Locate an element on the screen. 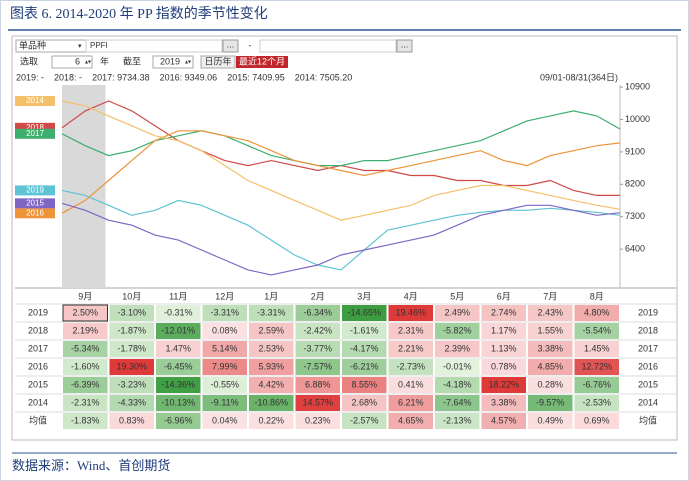 This screenshot has height=481, width=689. cell: 0.23% is located at coordinates (318, 420).